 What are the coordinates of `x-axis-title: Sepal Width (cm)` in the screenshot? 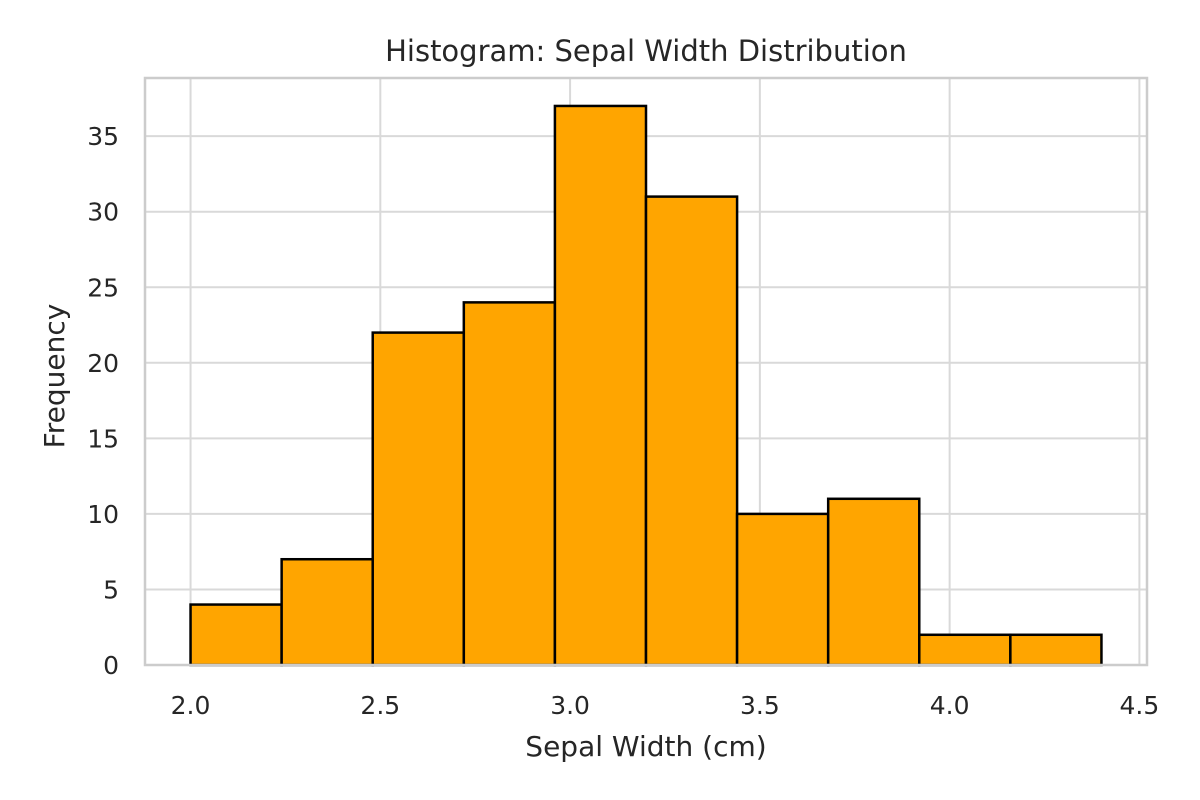 It's located at (645, 746).